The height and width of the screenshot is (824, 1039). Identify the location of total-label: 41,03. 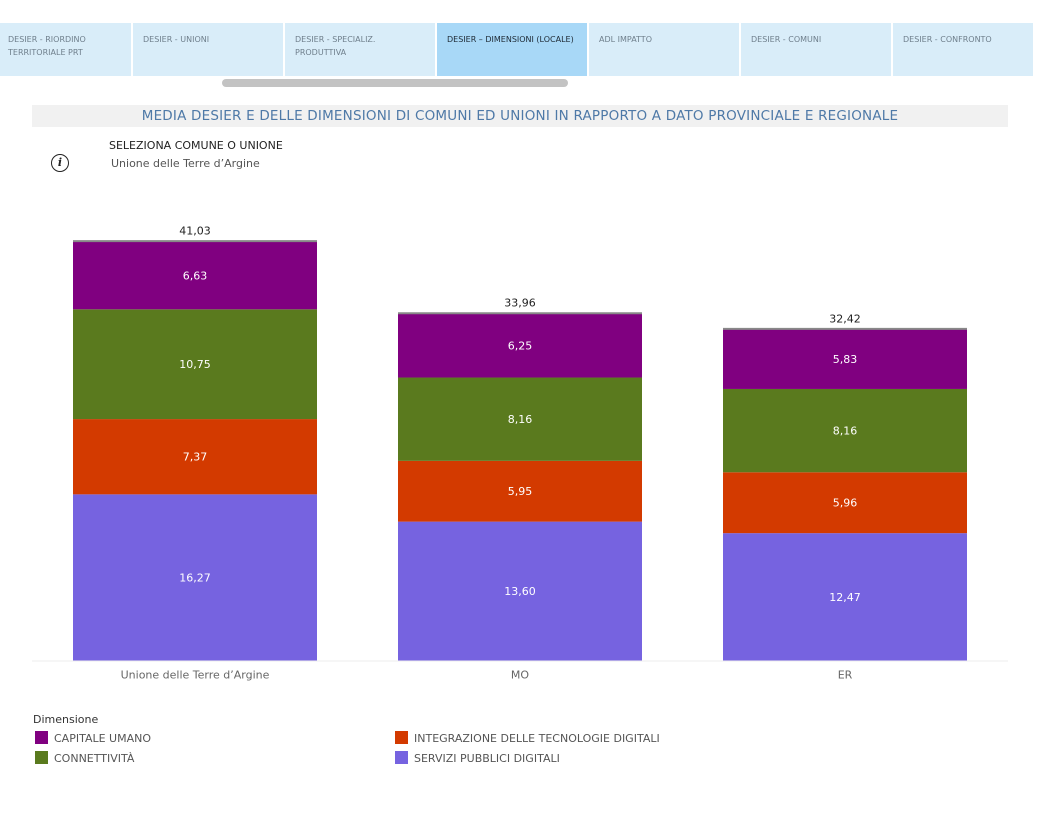
(195, 231).